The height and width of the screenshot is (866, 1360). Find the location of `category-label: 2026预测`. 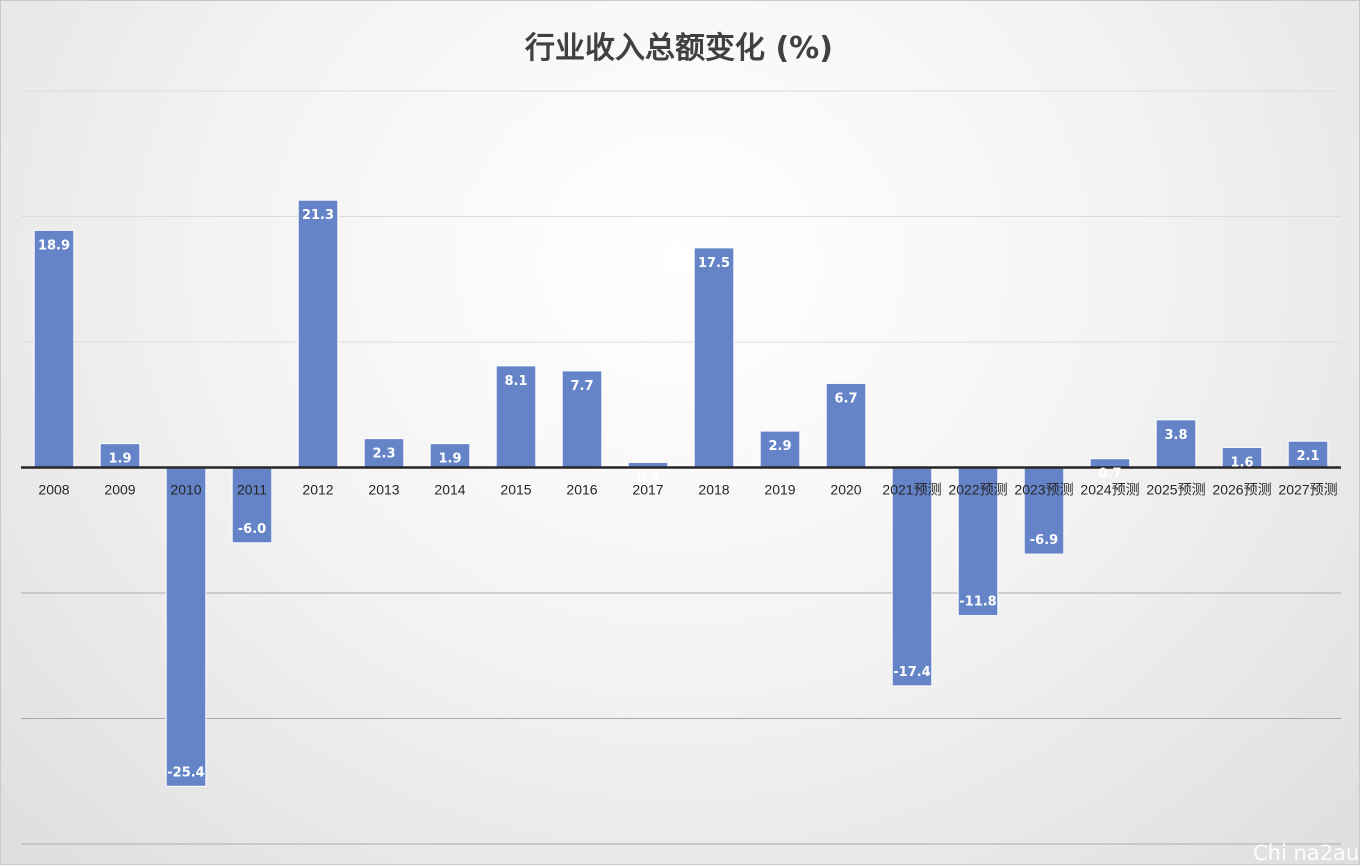

category-label: 2026预测 is located at coordinates (1241, 490).